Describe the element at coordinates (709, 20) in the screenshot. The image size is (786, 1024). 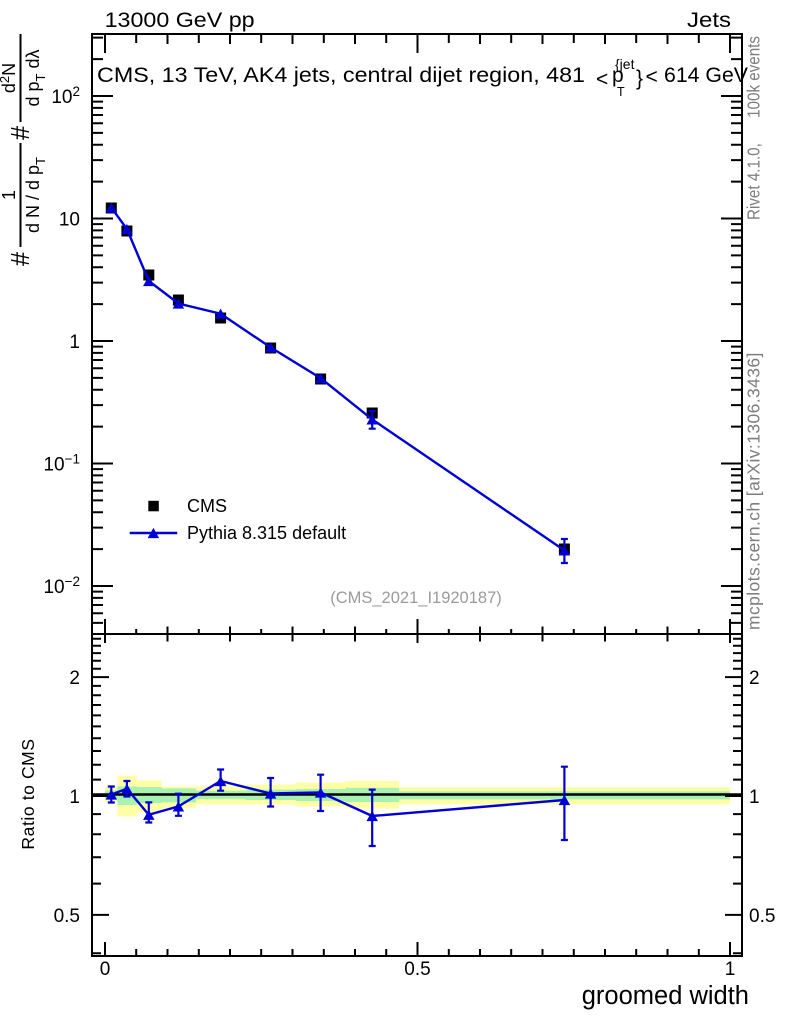
I see `svg-text: Jets` at that location.